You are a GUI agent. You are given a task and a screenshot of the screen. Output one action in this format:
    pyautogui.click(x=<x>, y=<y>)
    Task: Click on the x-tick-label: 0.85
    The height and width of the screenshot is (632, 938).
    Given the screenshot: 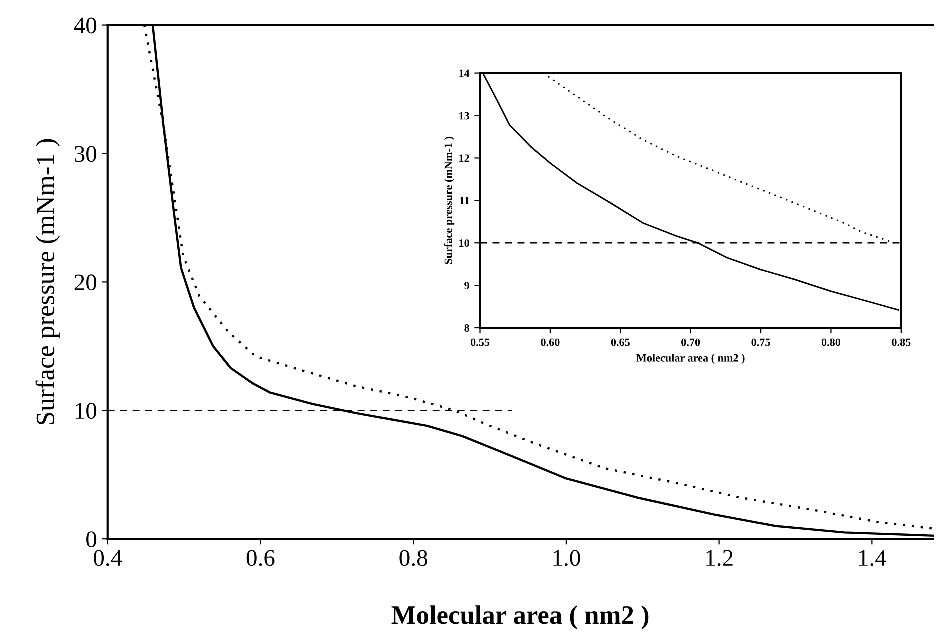 What is the action you would take?
    pyautogui.click(x=901, y=342)
    